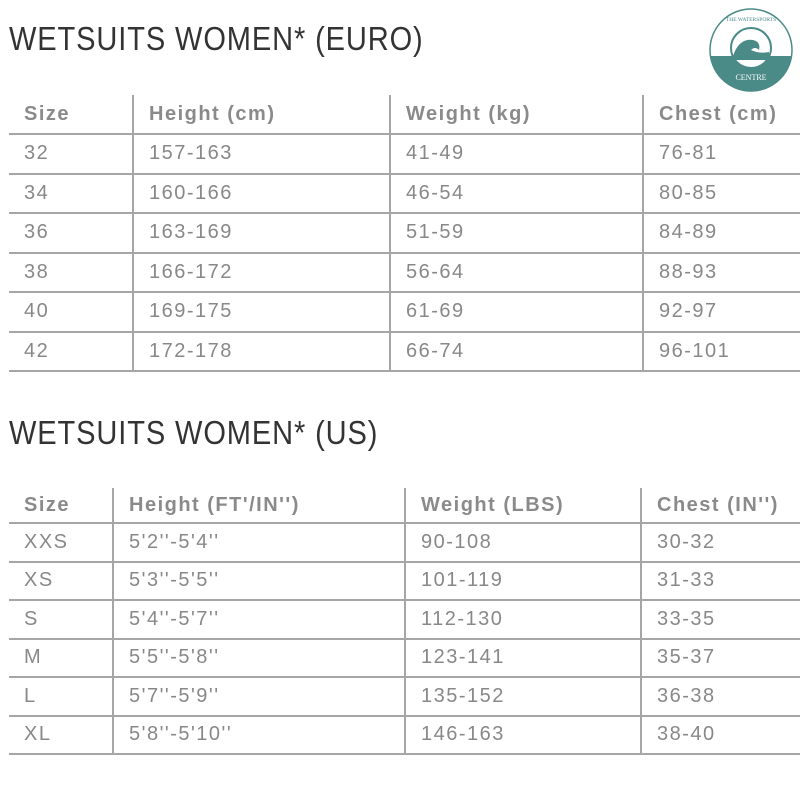  I want to click on table-row: 36 163-169 51-59 84-89, so click(404, 233).